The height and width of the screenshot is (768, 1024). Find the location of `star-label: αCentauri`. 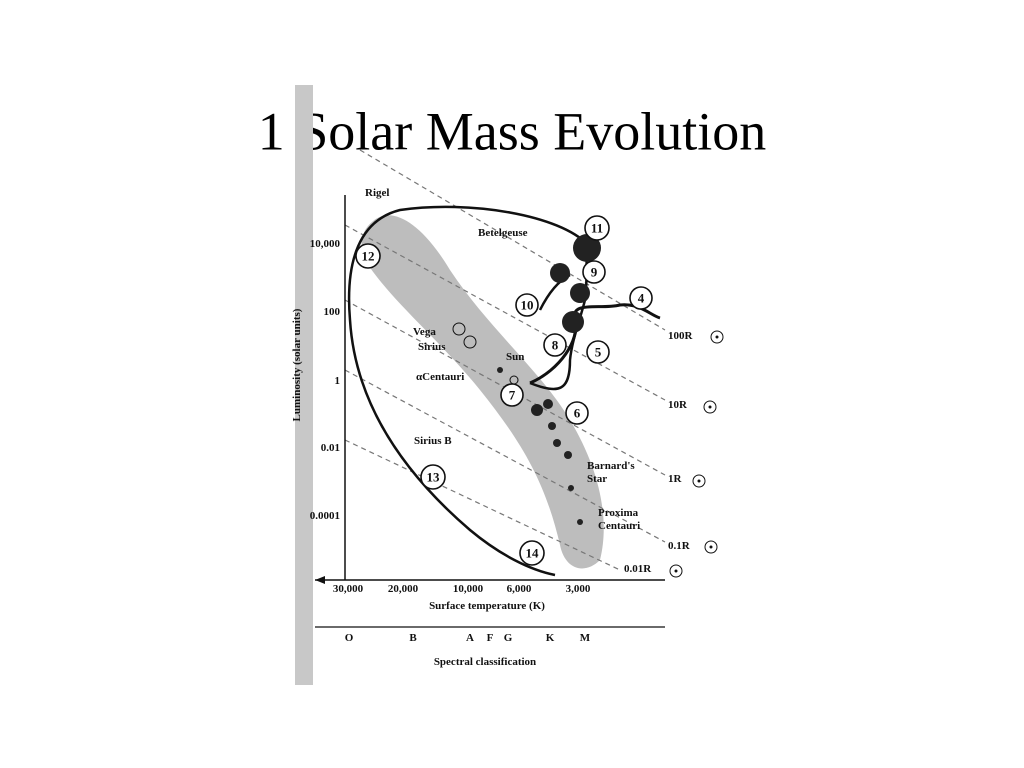

star-label: αCentauri is located at coordinates (440, 377).